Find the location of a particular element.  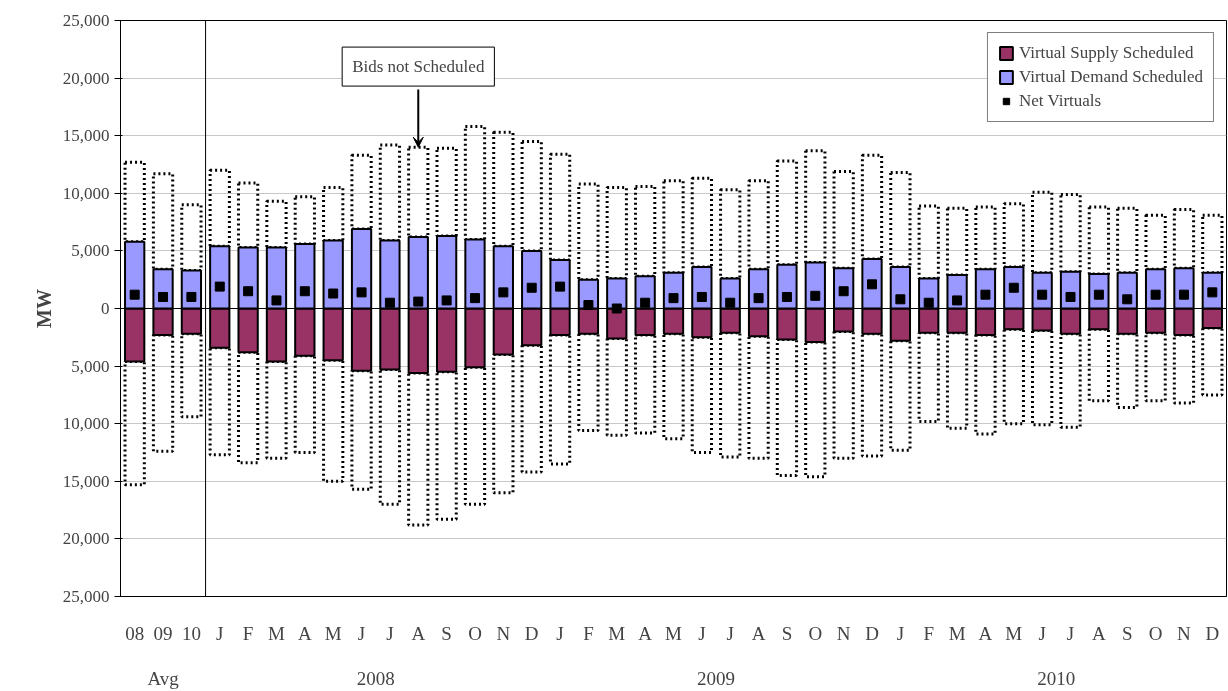

text: 2009 is located at coordinates (716, 678).